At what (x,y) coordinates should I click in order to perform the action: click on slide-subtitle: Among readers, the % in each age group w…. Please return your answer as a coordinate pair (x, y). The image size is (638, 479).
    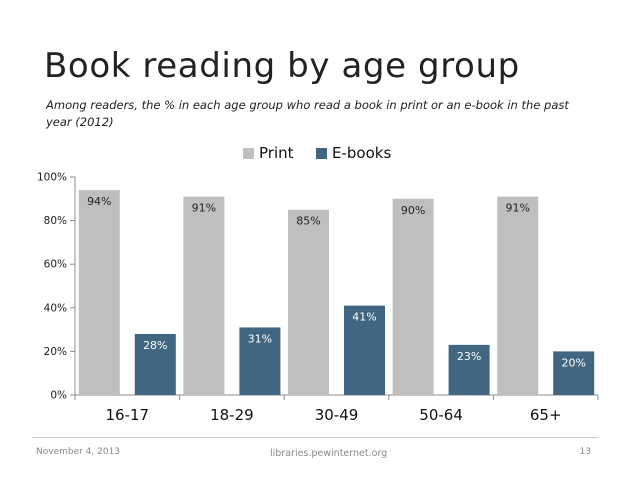
    Looking at the image, I should click on (307, 113).